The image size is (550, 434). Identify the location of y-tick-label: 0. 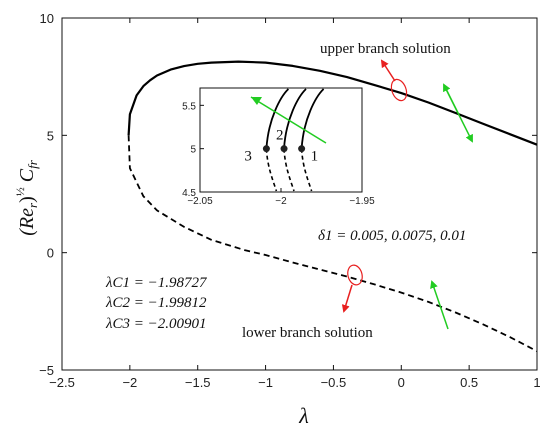
(50, 253).